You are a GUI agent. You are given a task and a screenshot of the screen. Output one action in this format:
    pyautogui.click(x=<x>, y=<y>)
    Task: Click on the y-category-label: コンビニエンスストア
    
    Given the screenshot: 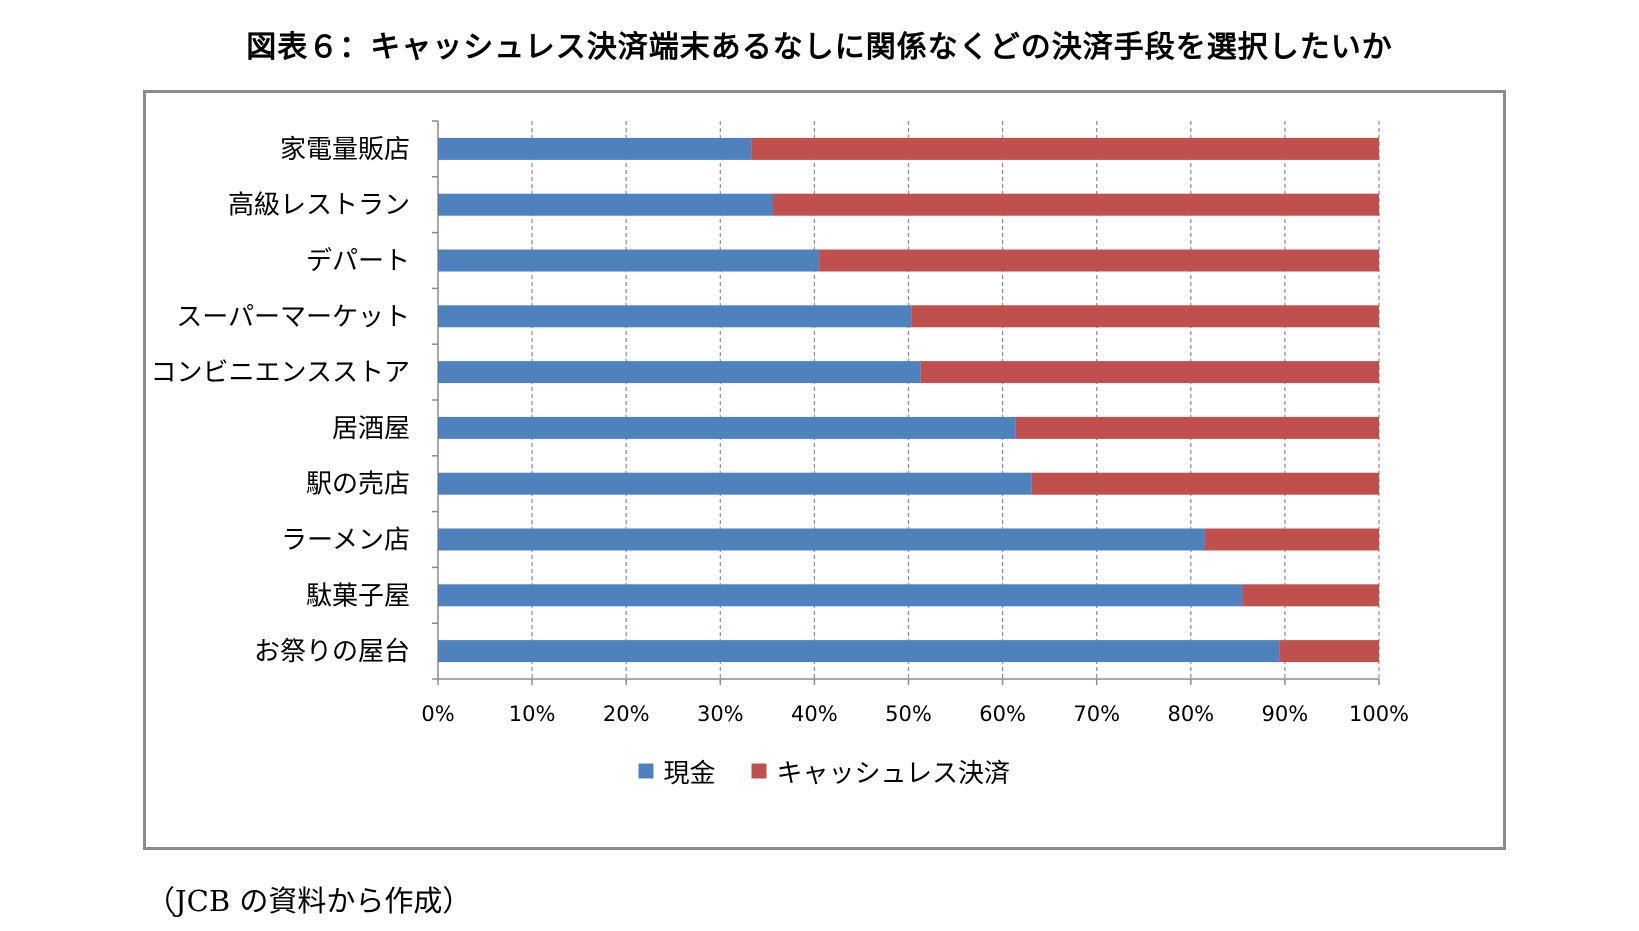 What is the action you would take?
    pyautogui.click(x=280, y=373)
    